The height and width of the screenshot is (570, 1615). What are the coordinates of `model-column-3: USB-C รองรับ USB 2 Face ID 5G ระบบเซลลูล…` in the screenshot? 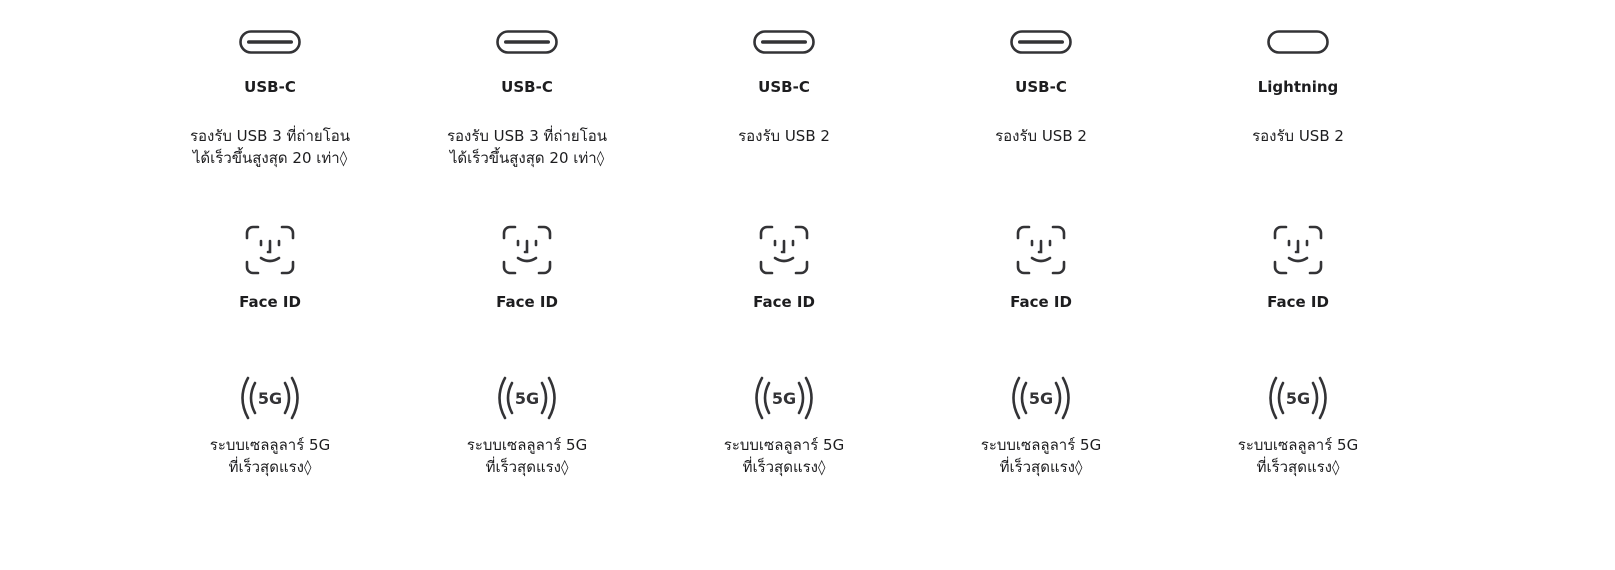 It's located at (784, 285).